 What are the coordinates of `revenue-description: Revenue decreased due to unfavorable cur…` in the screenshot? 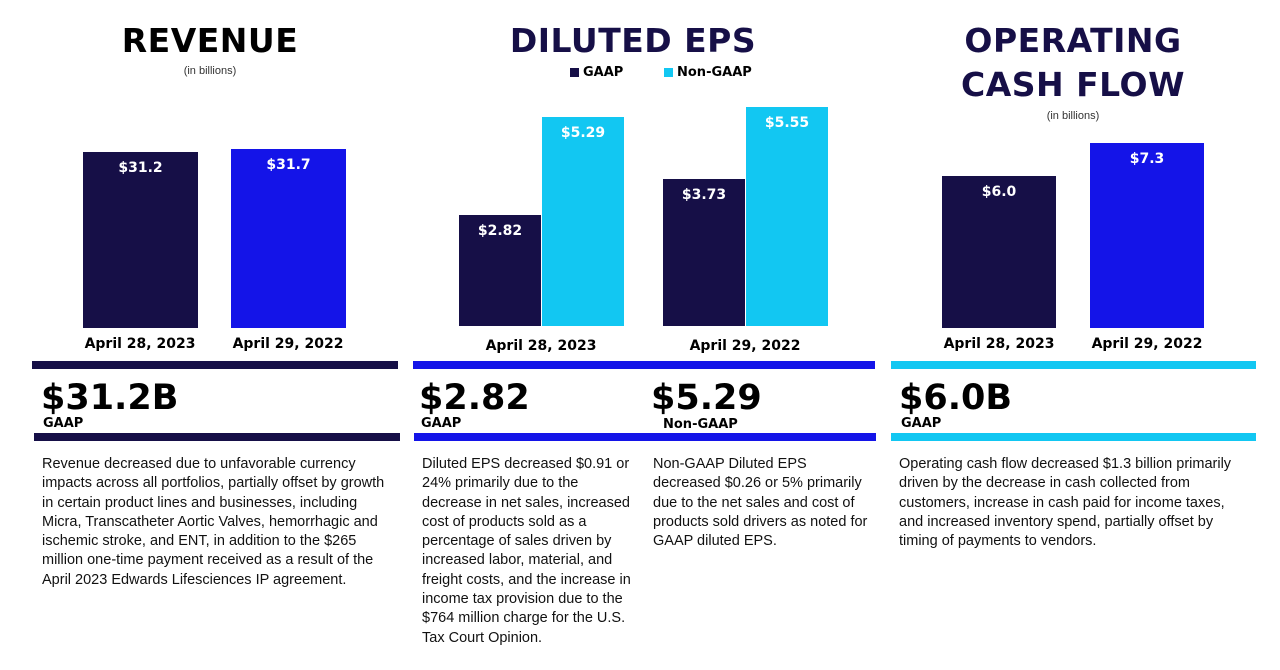 It's located at (213, 522).